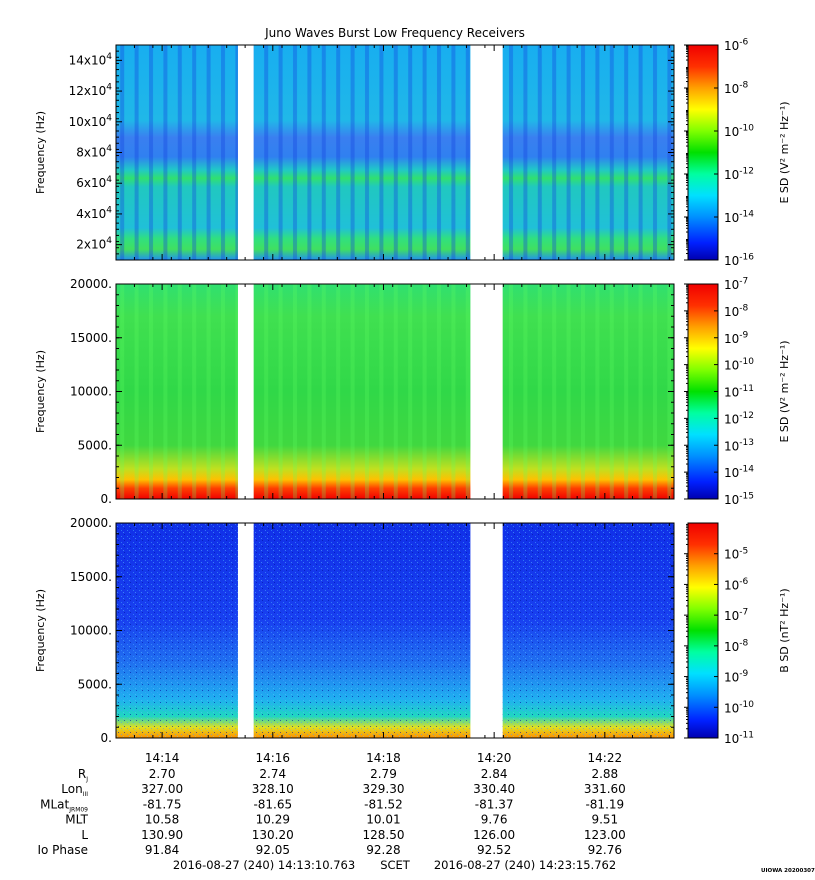  What do you see at coordinates (162, 804) in the screenshot?
I see `ephemeris-value: -81.75` at bounding box center [162, 804].